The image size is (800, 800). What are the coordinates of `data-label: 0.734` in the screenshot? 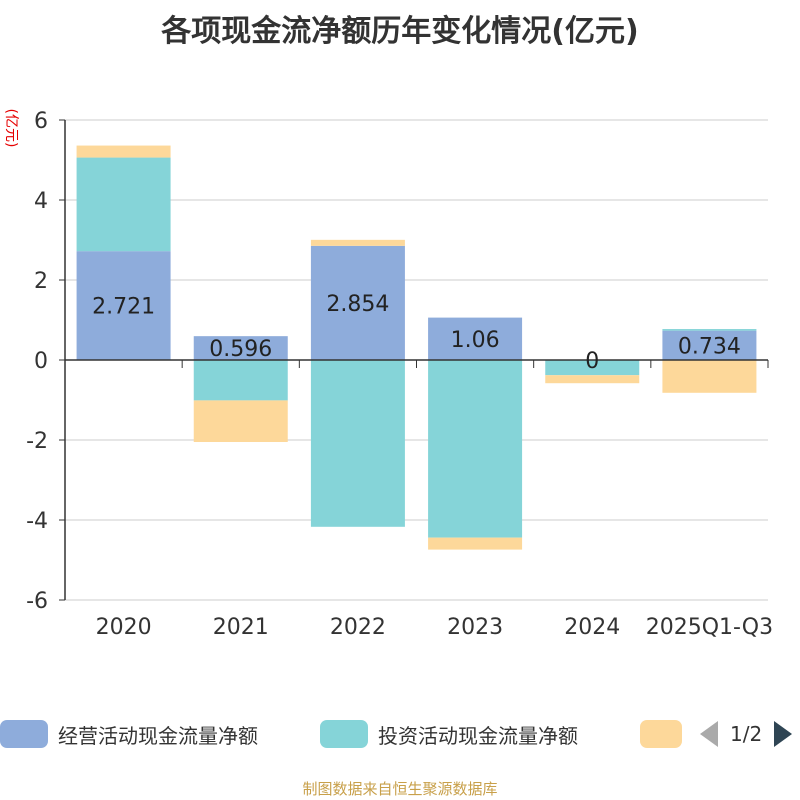 It's located at (709, 346).